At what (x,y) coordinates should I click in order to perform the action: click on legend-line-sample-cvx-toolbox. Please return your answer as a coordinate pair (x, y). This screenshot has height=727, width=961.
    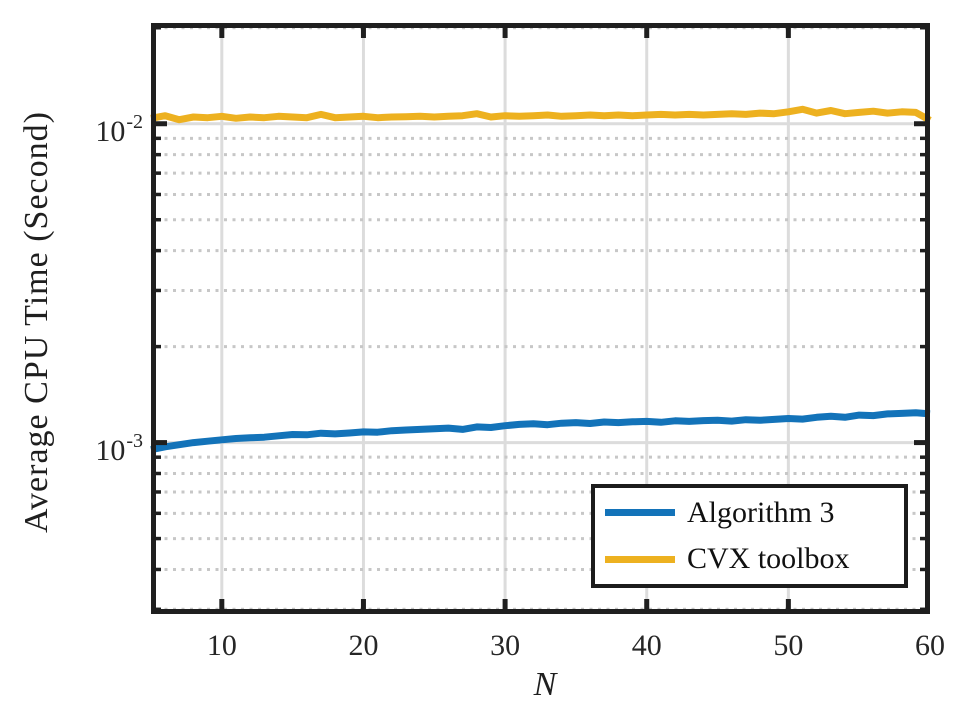
    Looking at the image, I should click on (640, 559).